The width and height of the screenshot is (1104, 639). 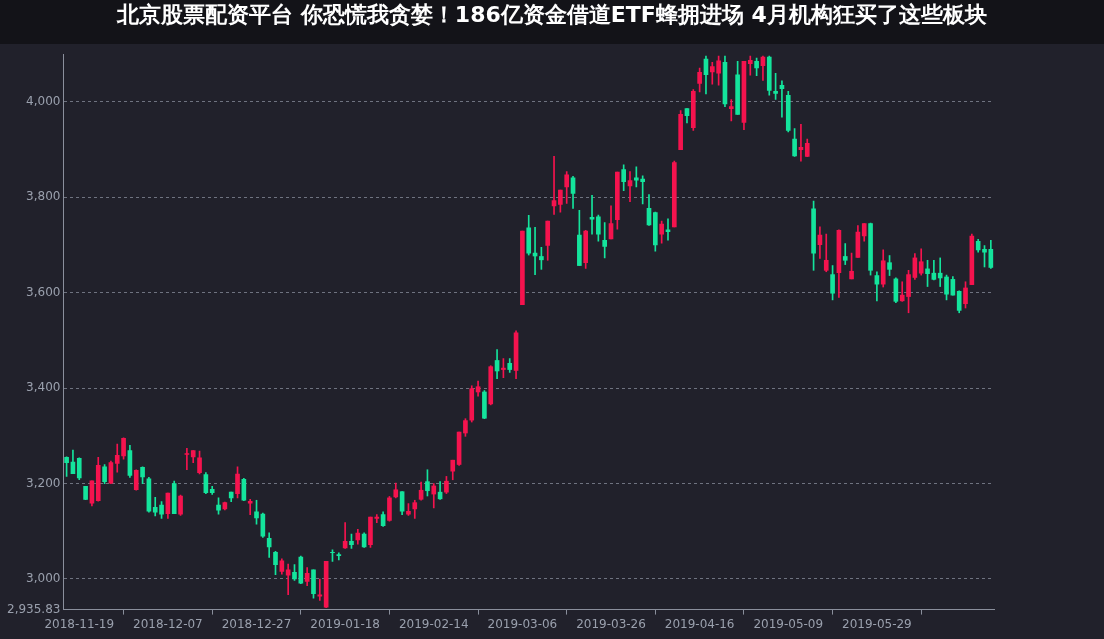 I want to click on y-tick-label: 3,400, so click(x=43, y=387).